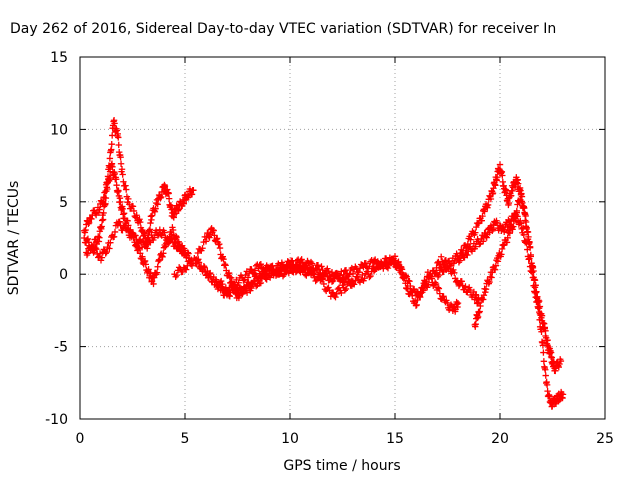 The height and width of the screenshot is (480, 640). Describe the element at coordinates (14, 238) in the screenshot. I see `y-axis-label: SDTVAR / TECUs` at that location.